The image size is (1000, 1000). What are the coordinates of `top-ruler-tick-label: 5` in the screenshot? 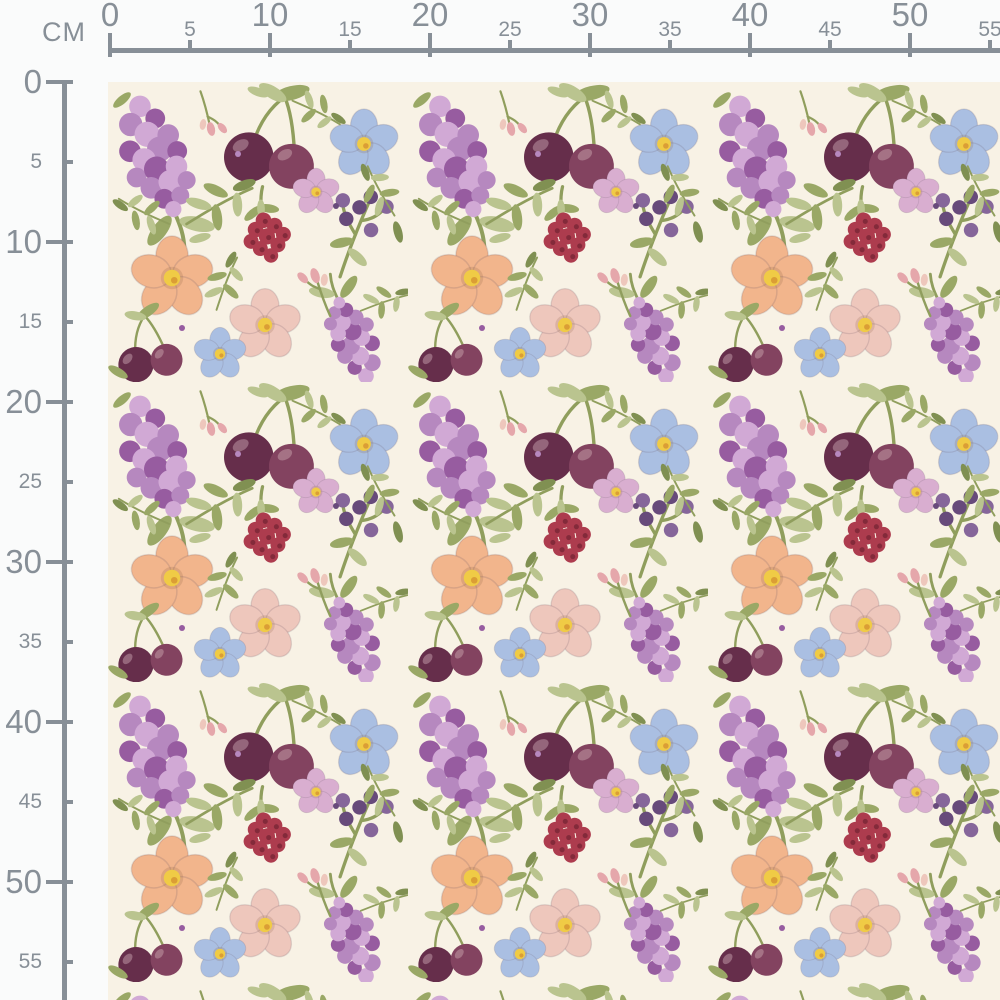 It's located at (190, 29).